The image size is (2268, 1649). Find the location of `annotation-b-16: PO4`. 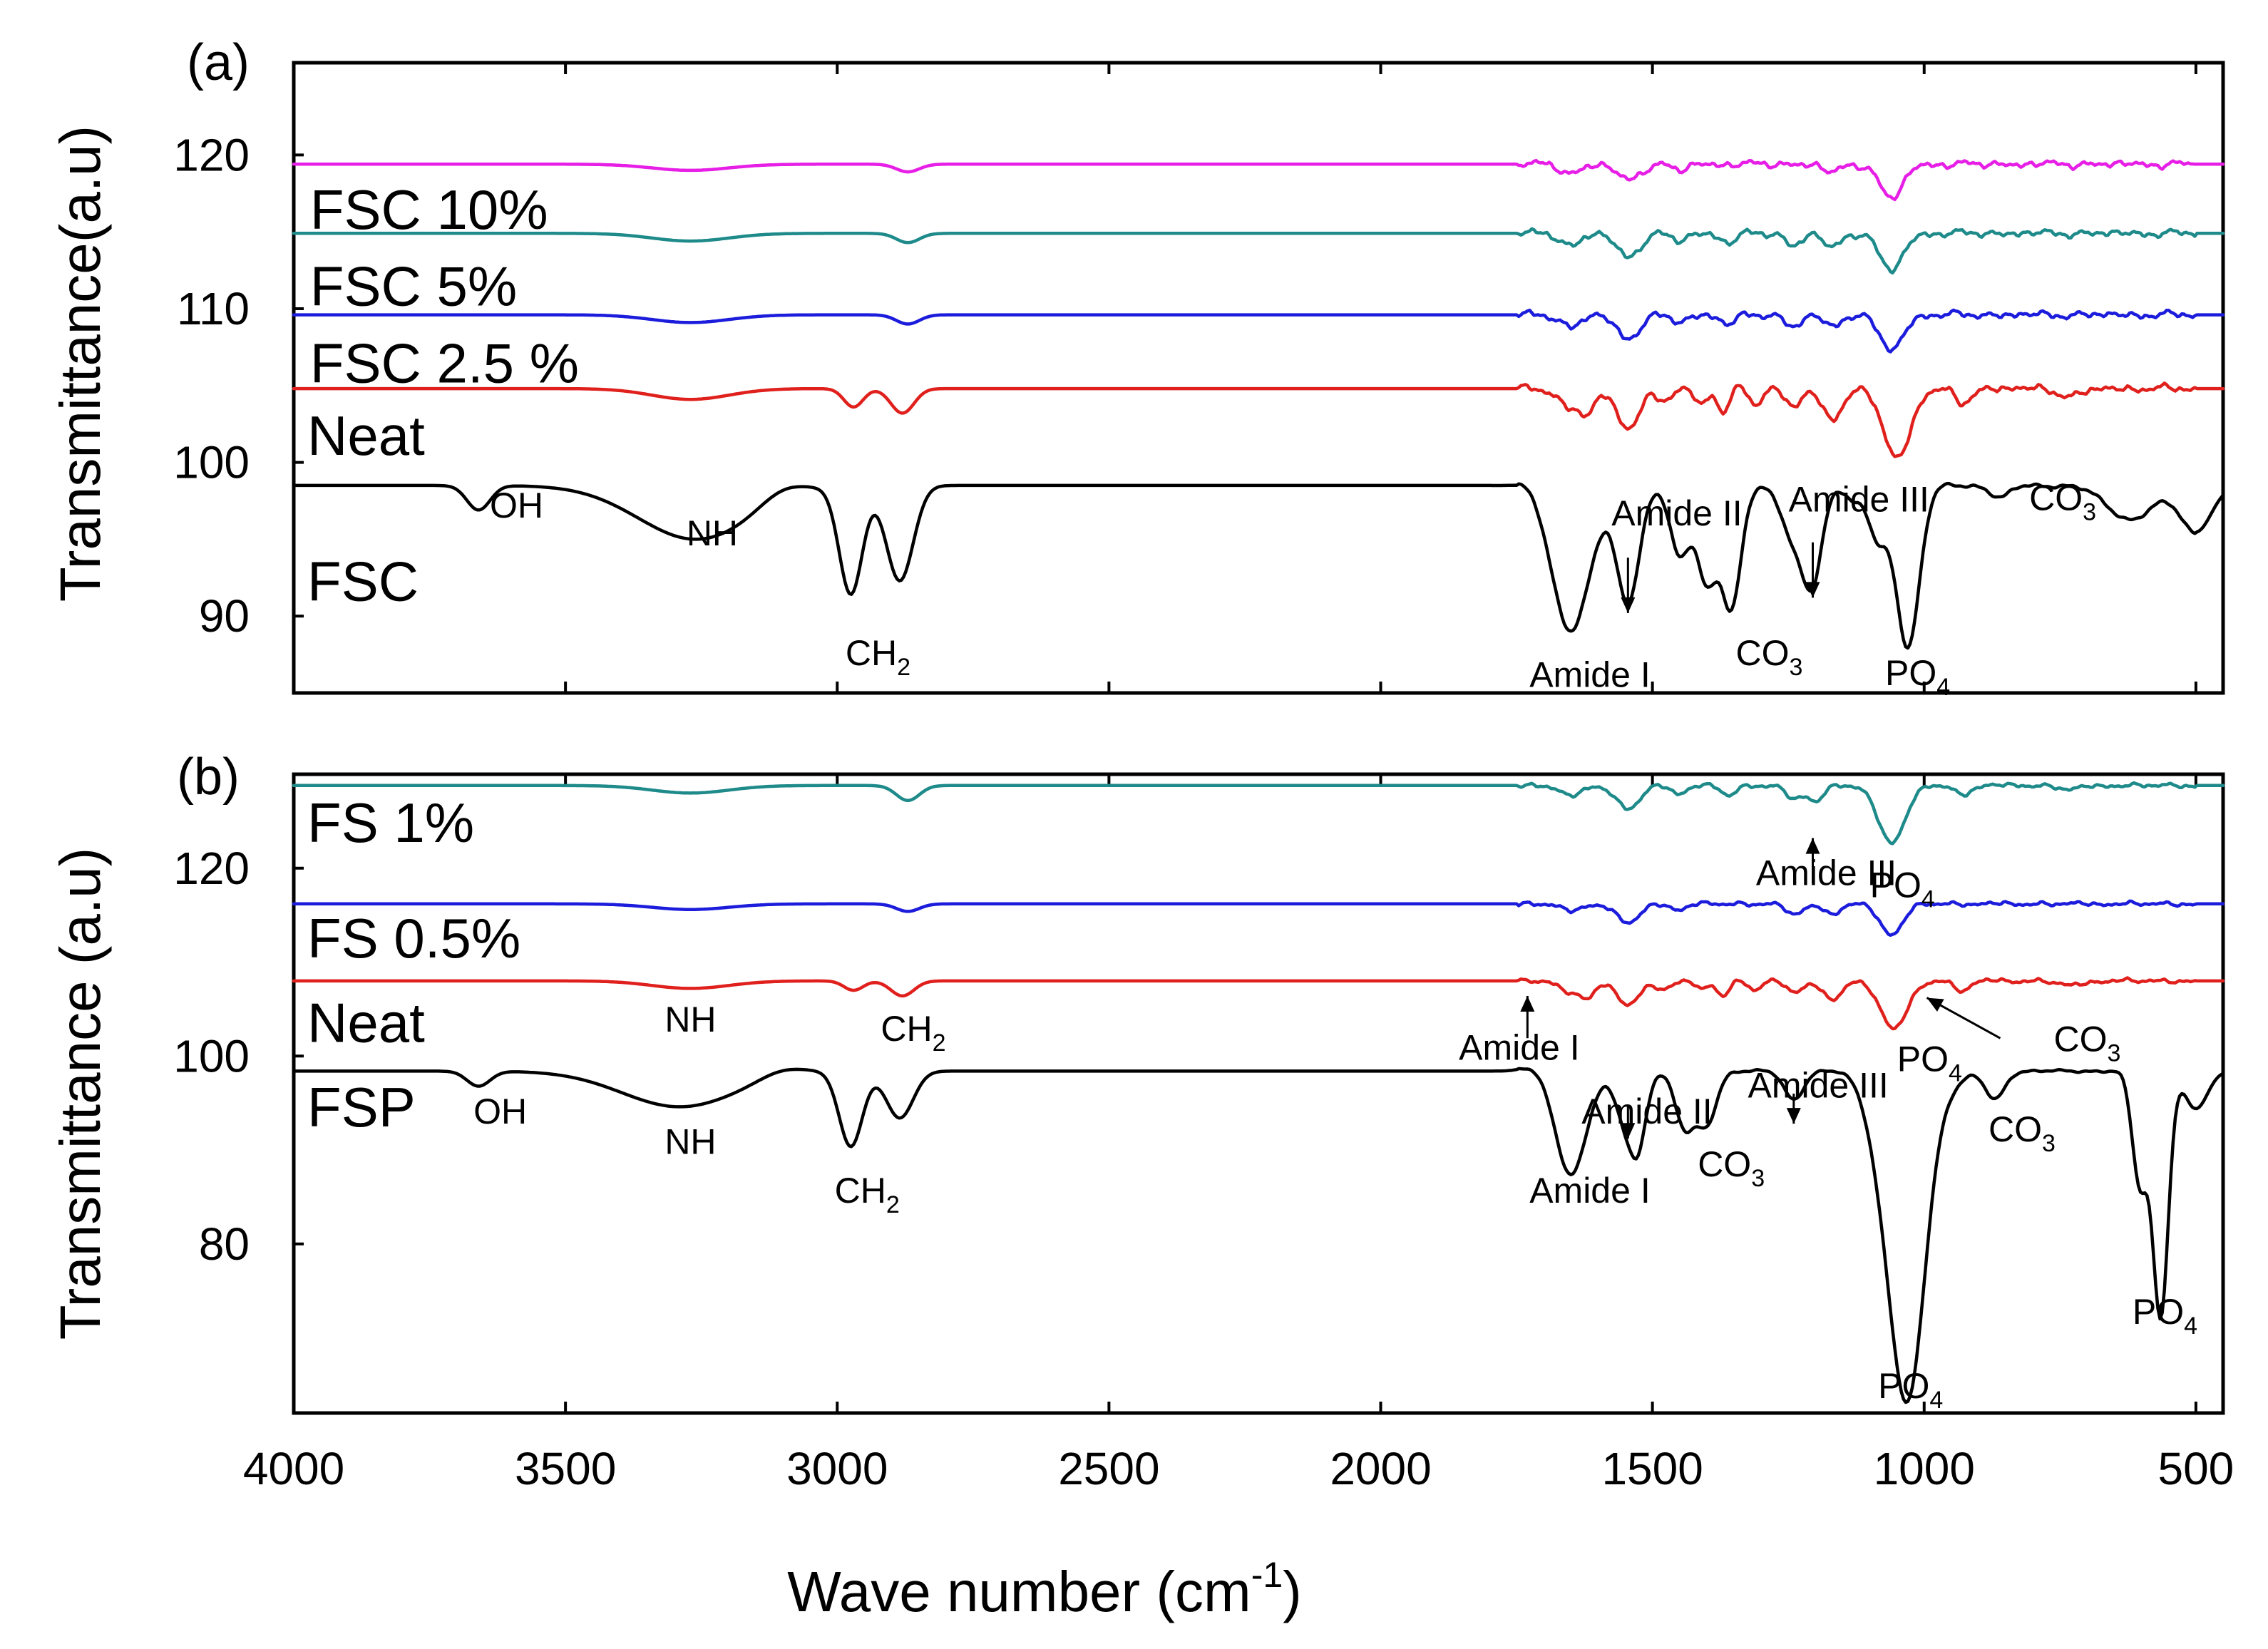

annotation-b-16: PO4 is located at coordinates (2165, 1316).